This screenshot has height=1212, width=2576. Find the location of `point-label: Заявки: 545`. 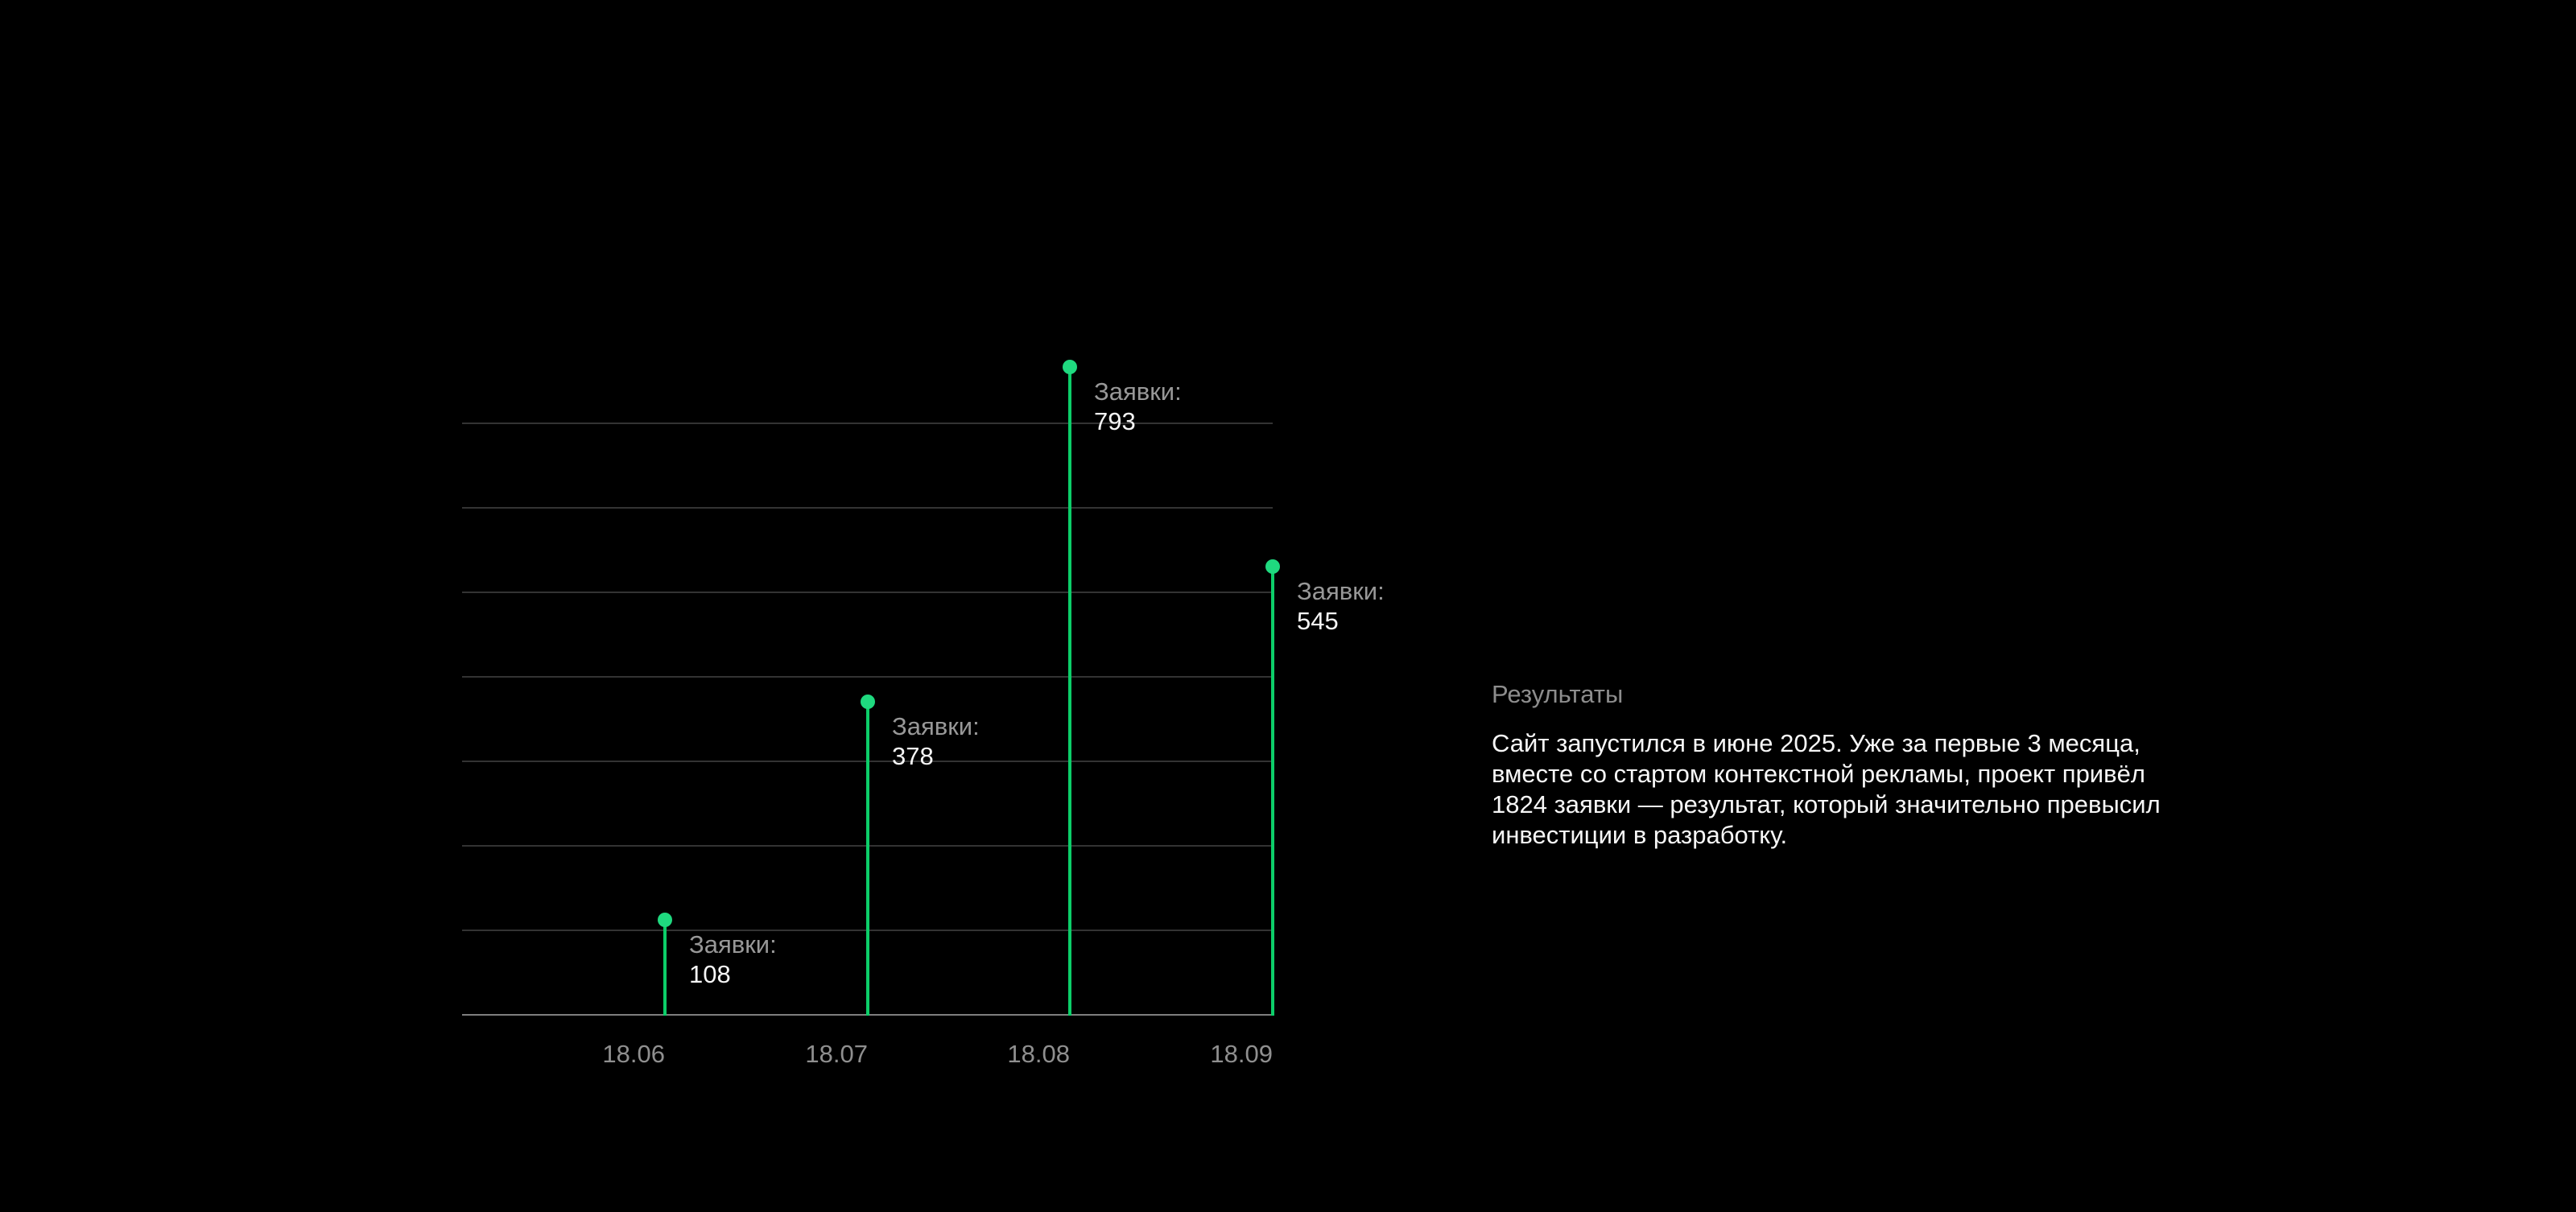

point-label: Заявки: 545 is located at coordinates (1341, 606).